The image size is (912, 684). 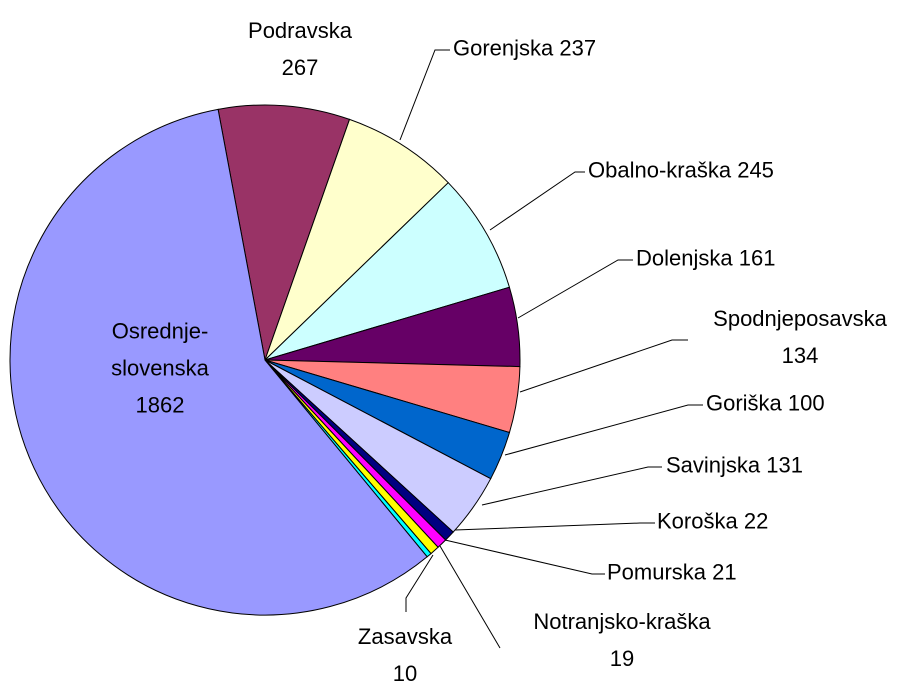 I want to click on value-label: 19, so click(x=622, y=658).